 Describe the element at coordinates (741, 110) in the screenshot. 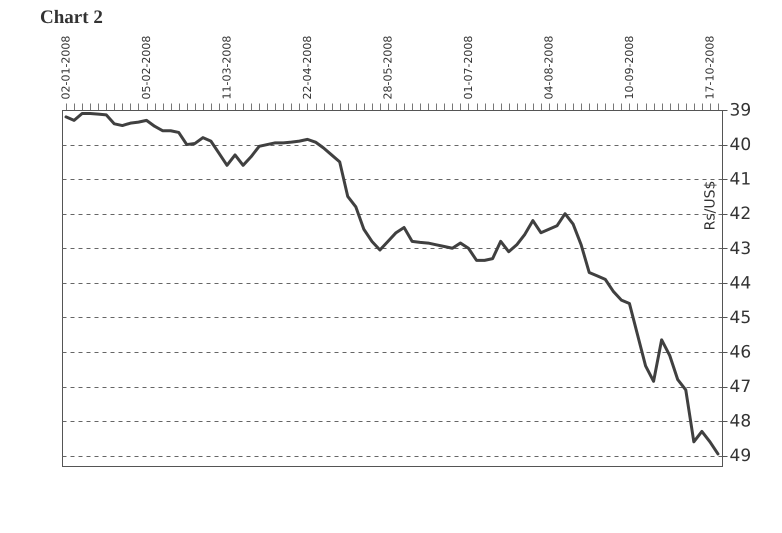

I see `y2-tick-label: 39` at that location.